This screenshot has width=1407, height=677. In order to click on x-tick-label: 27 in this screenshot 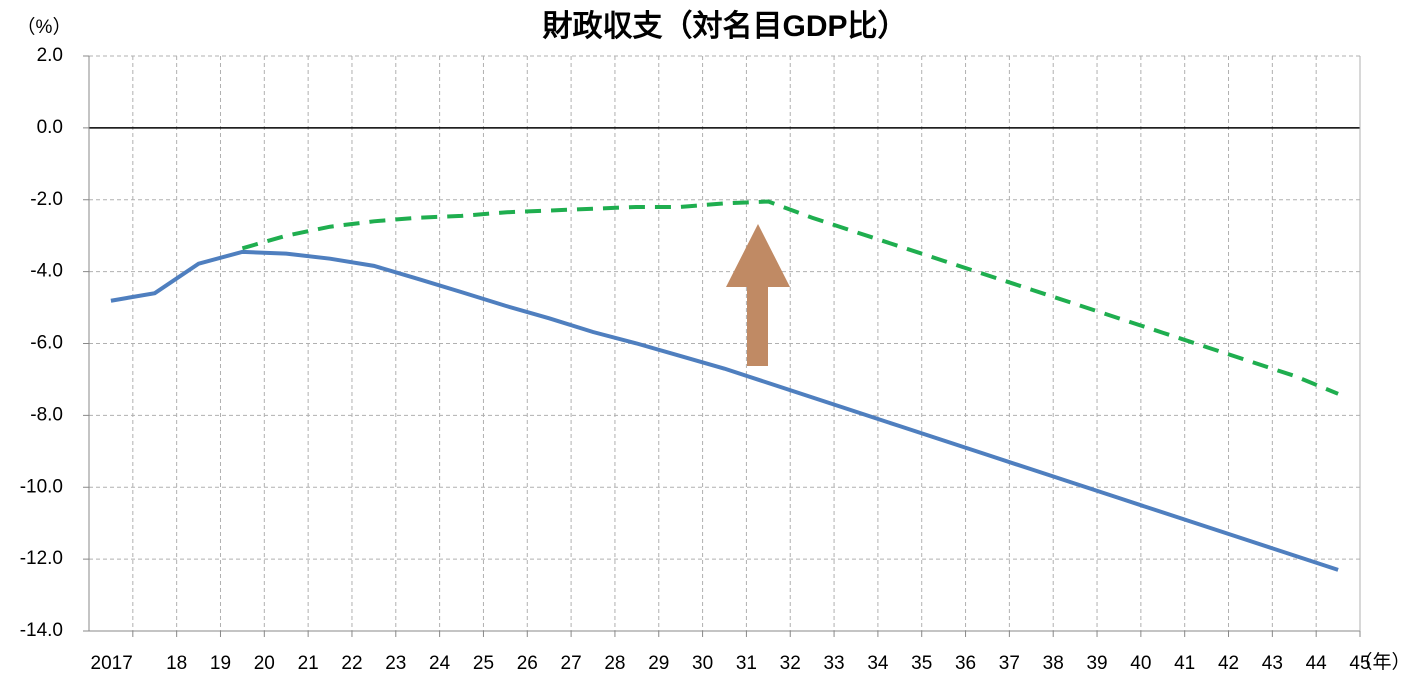, I will do `click(571, 663)`.